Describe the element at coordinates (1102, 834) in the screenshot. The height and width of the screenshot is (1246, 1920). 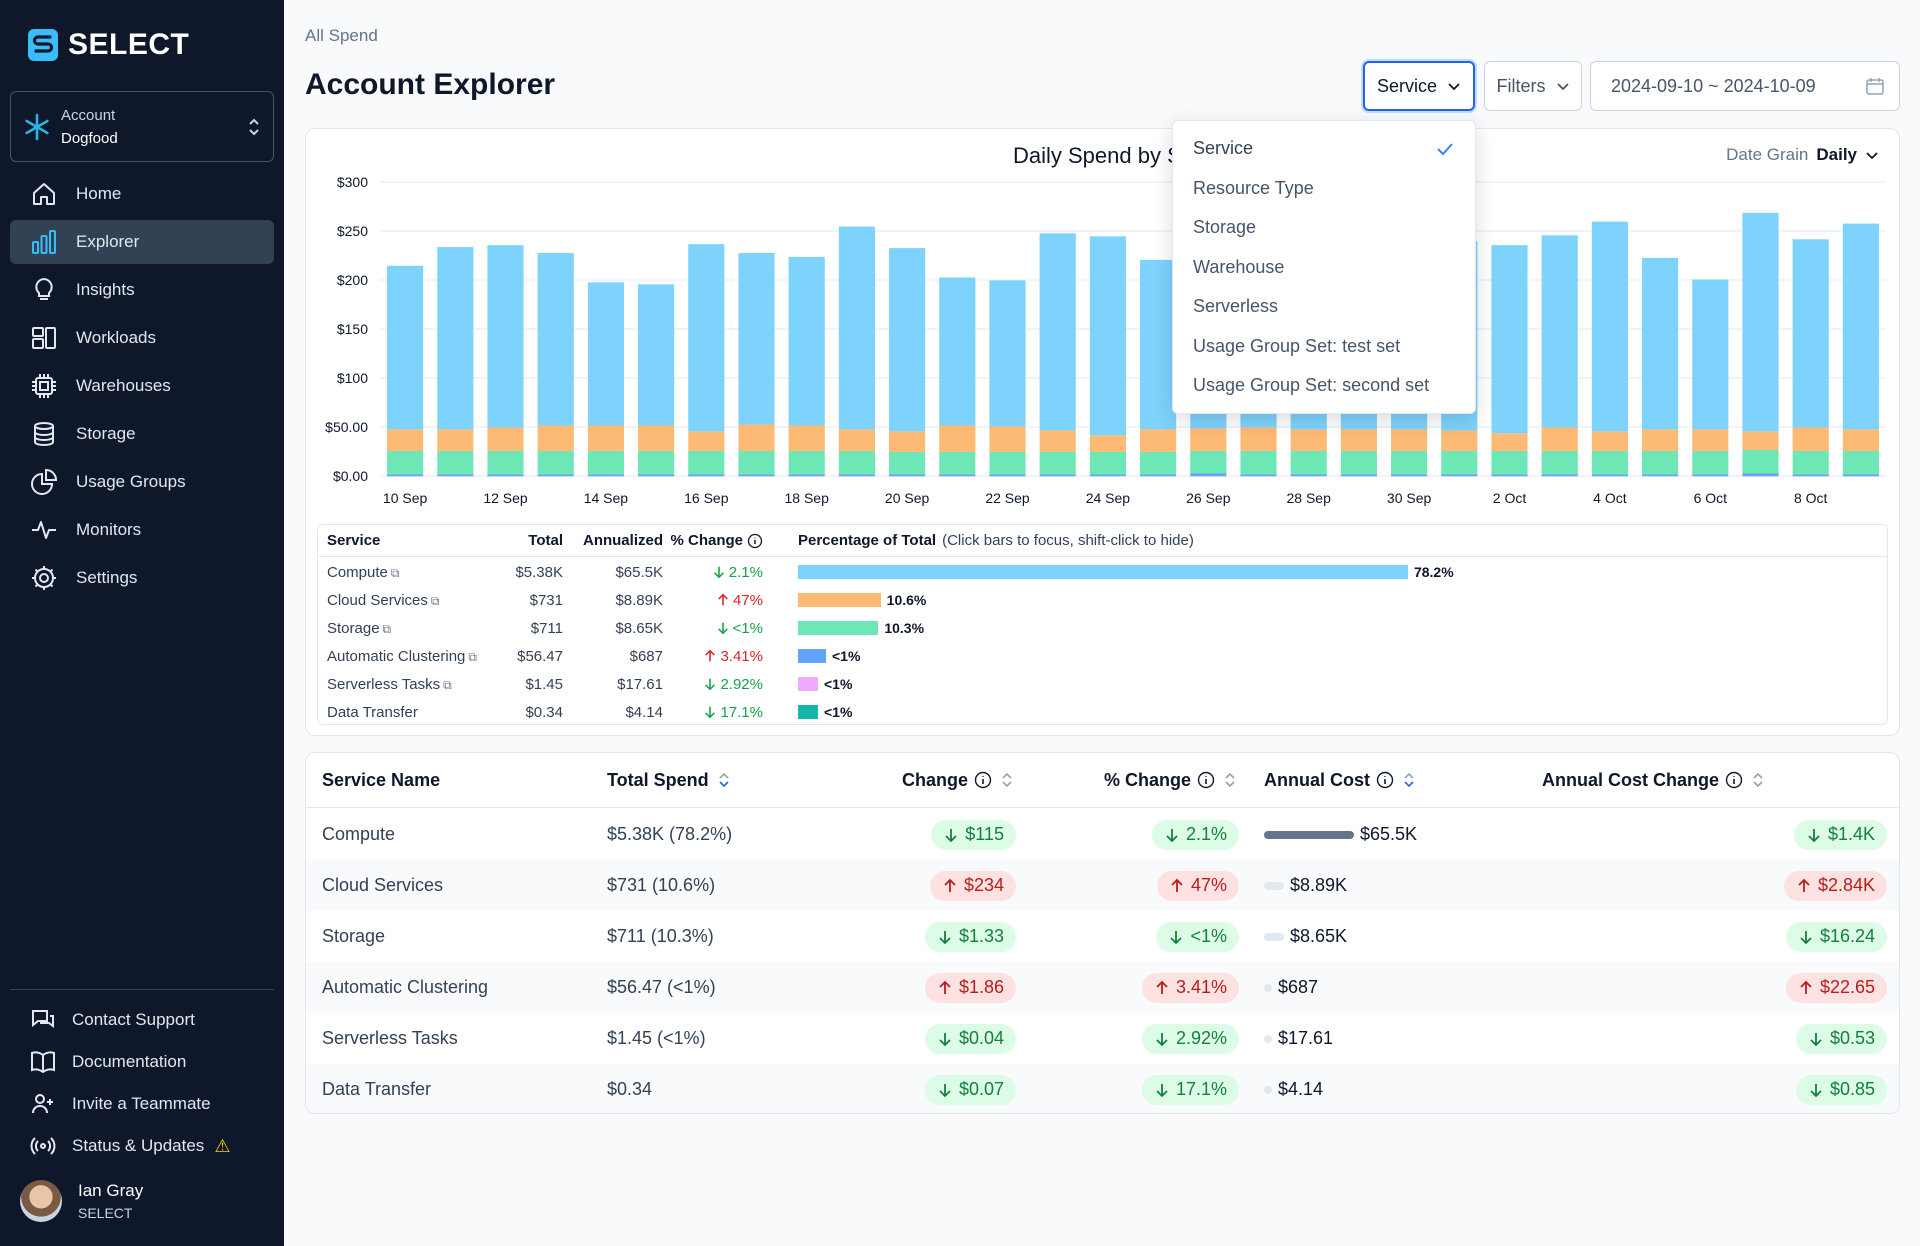
I see `table-row: Compute $5.38K (78.2%) $115 2.1% $65.5K $1.4K` at that location.